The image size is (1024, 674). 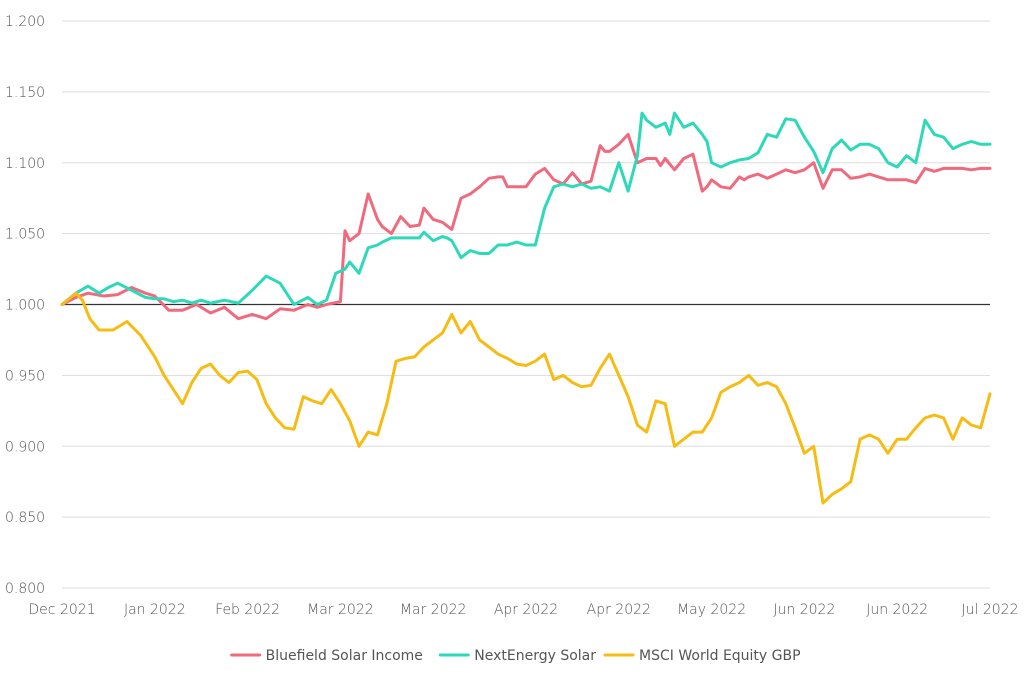 I want to click on x-tick-label: Jul 2022, so click(x=990, y=610).